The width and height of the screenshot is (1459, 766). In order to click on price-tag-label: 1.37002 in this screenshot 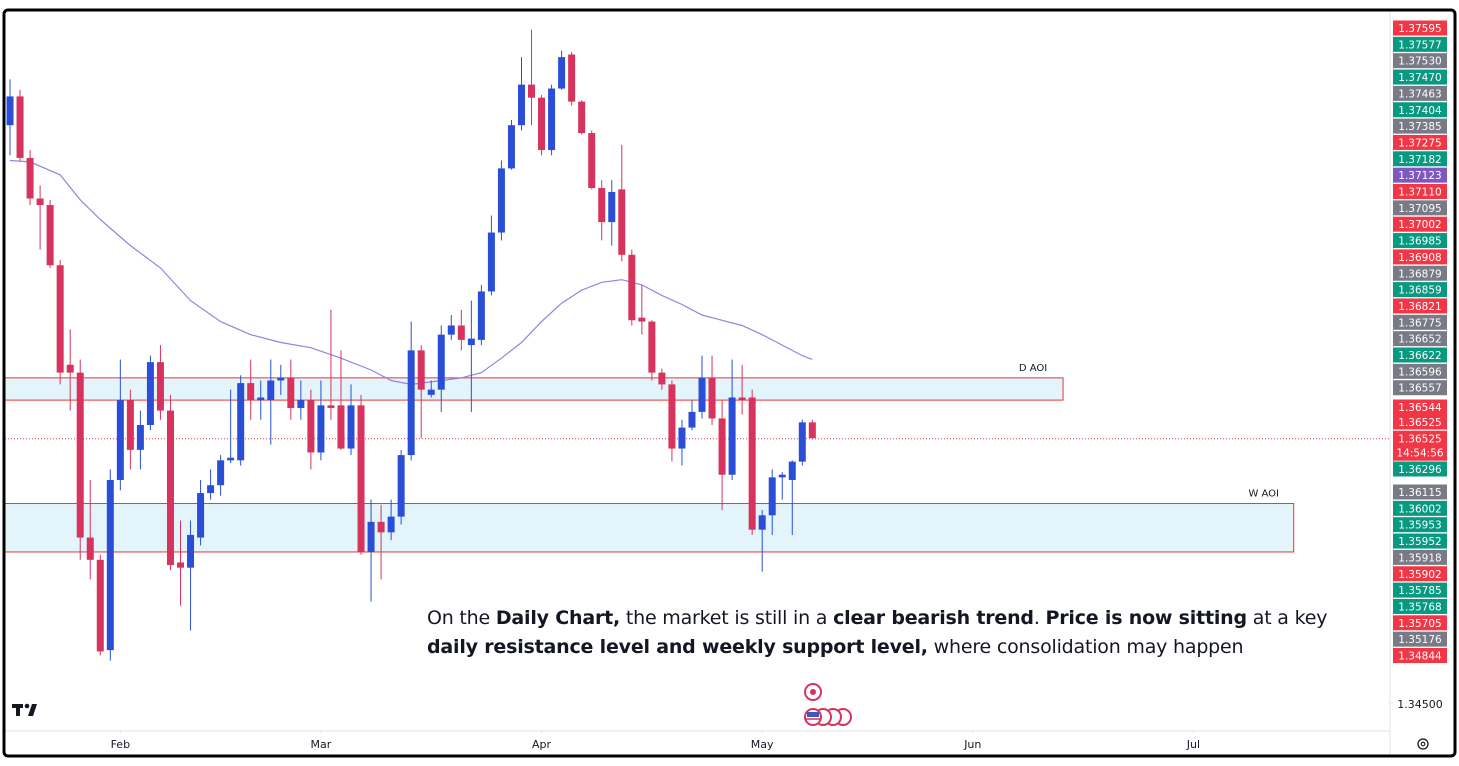, I will do `click(1419, 225)`.